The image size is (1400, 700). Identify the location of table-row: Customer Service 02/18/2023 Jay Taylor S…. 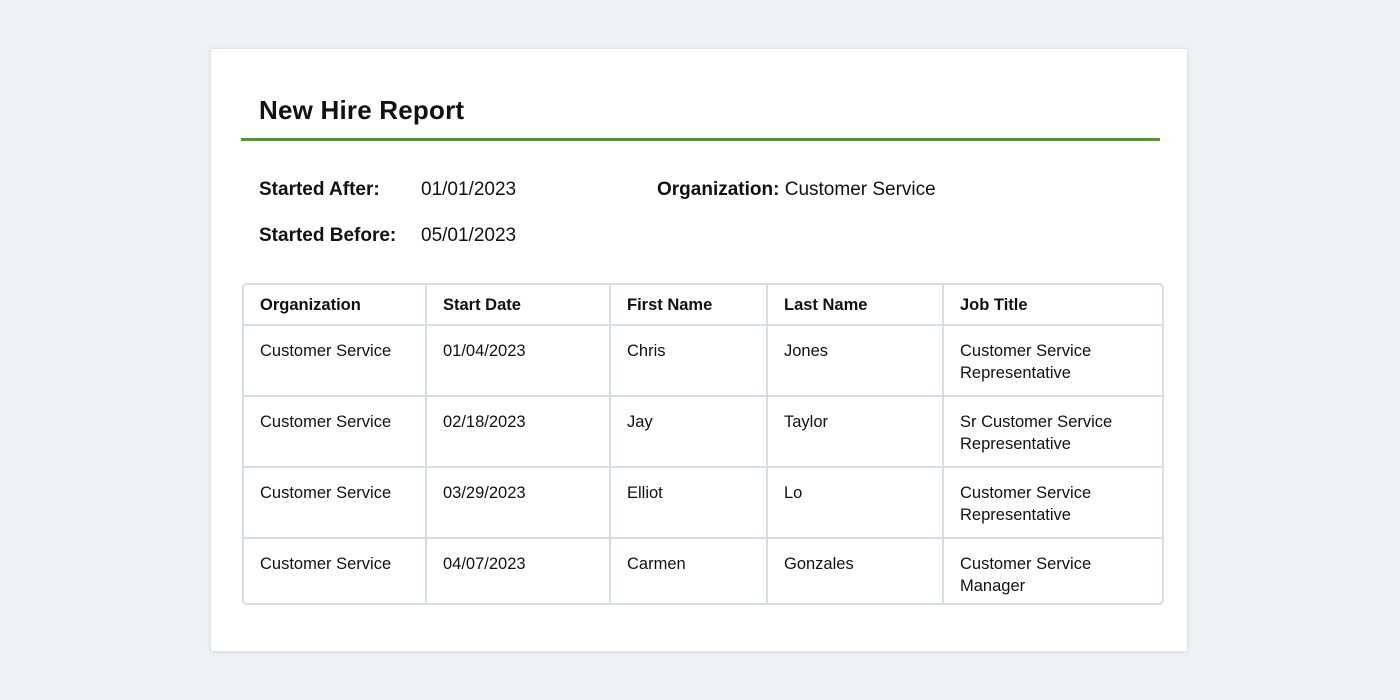
(703, 432).